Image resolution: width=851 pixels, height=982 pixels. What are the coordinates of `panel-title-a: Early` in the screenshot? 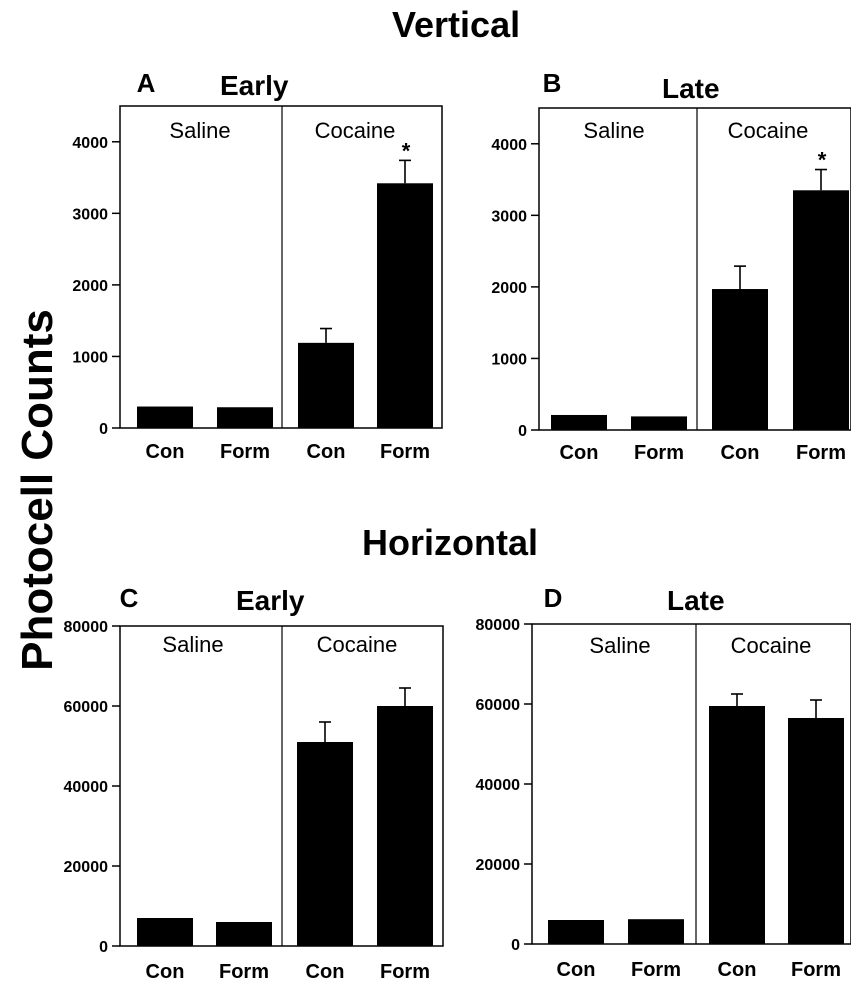 It's located at (254, 85).